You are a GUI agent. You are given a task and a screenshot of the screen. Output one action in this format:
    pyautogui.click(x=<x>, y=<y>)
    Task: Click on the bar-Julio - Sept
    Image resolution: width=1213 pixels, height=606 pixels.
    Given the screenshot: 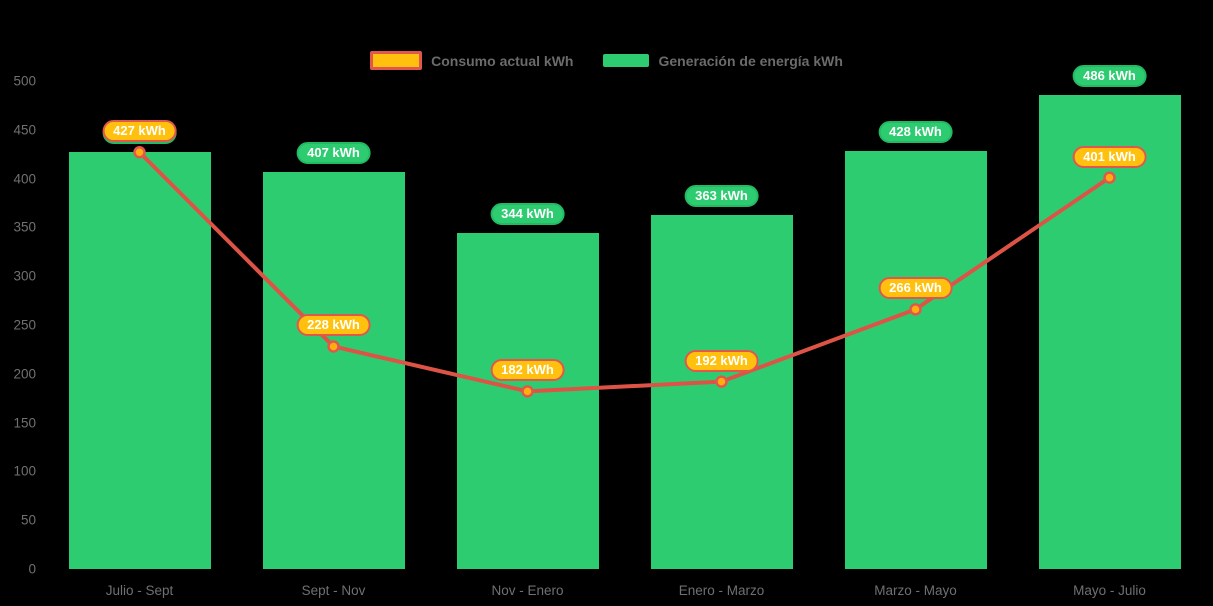 What is the action you would take?
    pyautogui.click(x=139, y=360)
    